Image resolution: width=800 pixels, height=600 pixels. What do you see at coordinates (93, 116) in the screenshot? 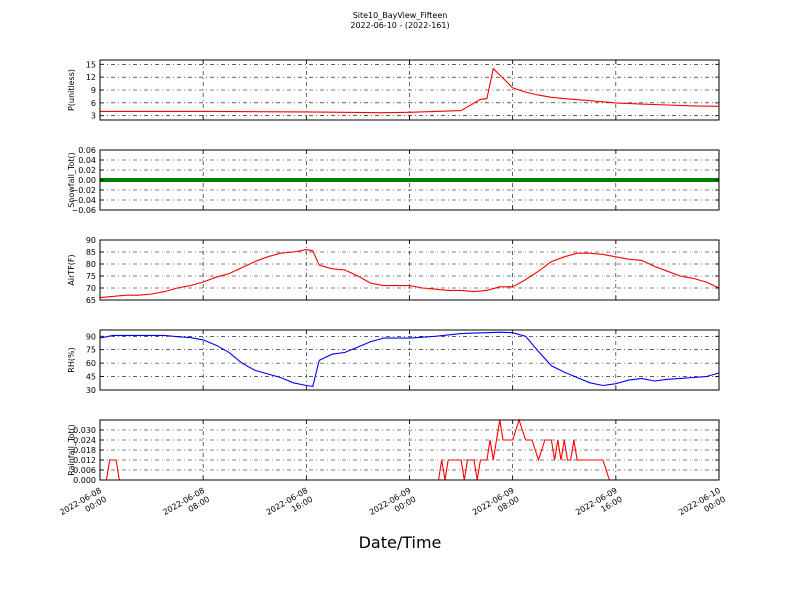
I see `y-tick-label: 3` at bounding box center [93, 116].